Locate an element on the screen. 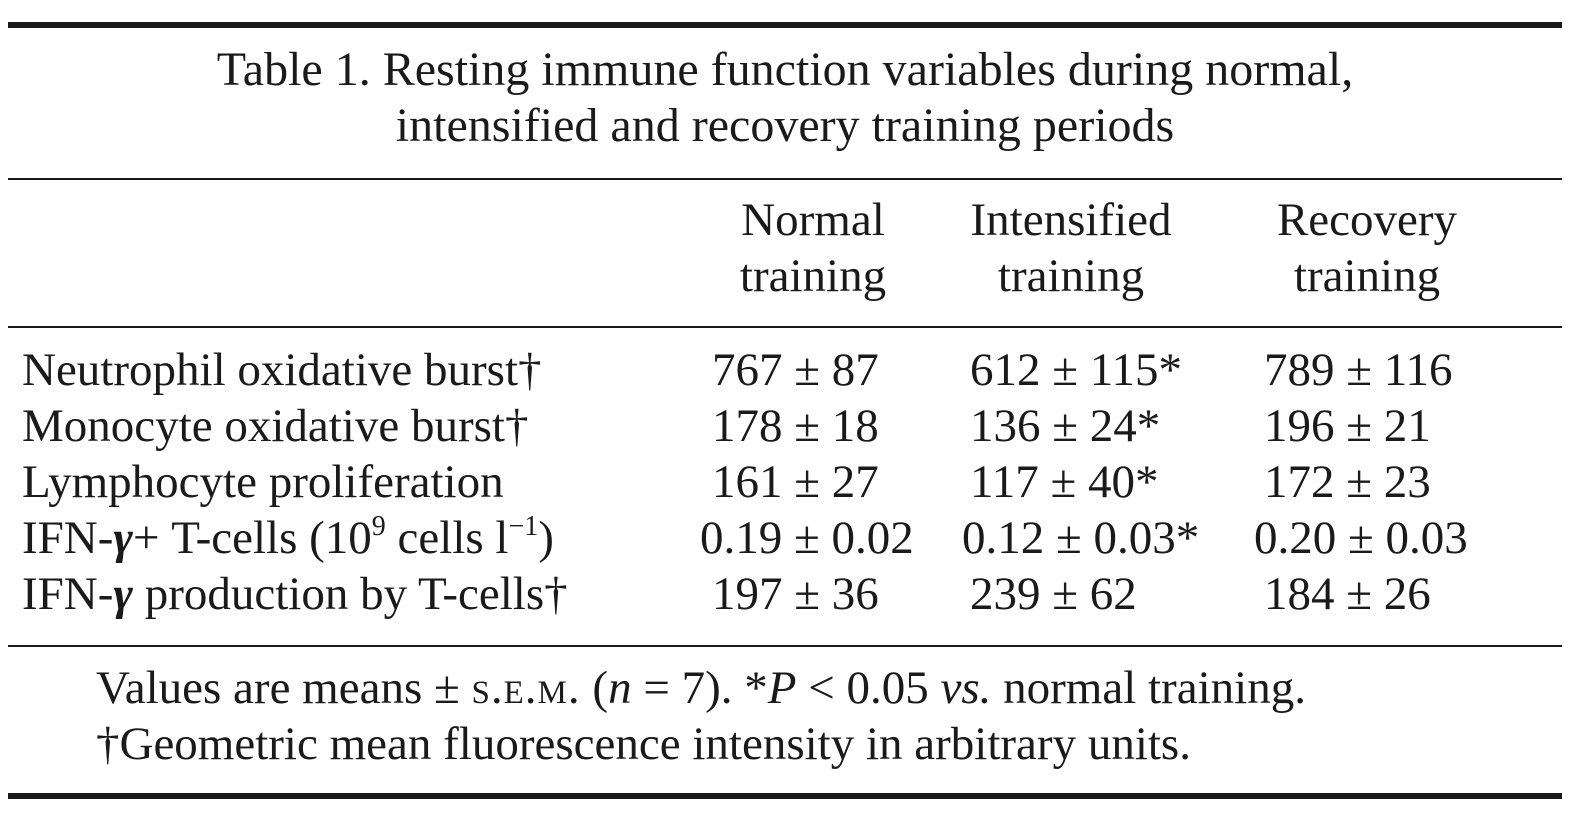  footnote-text: < 0.05 is located at coordinates (868, 688).